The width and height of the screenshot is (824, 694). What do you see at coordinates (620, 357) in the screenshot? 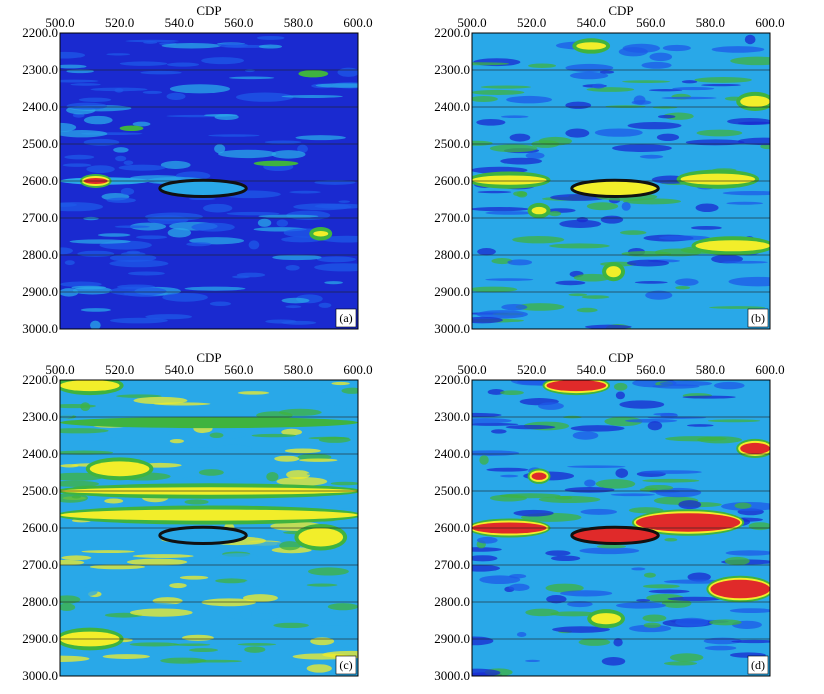
I see `x-axis-title: CDP` at bounding box center [620, 357].